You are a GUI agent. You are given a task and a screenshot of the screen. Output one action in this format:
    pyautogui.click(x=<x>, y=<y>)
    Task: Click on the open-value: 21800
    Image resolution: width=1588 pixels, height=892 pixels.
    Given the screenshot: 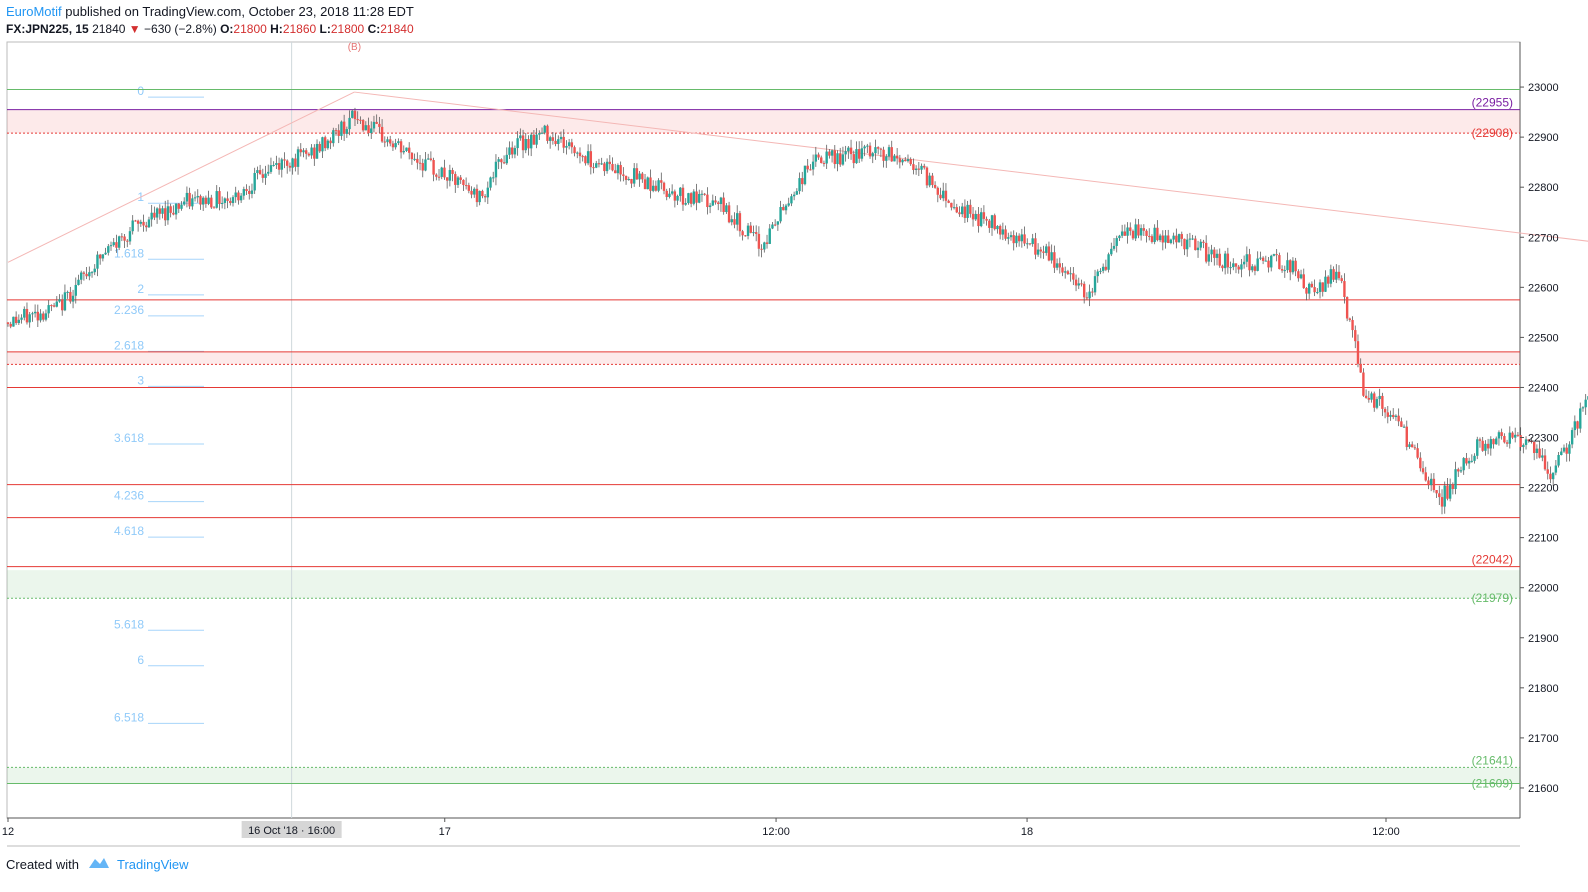 What is the action you would take?
    pyautogui.click(x=250, y=29)
    